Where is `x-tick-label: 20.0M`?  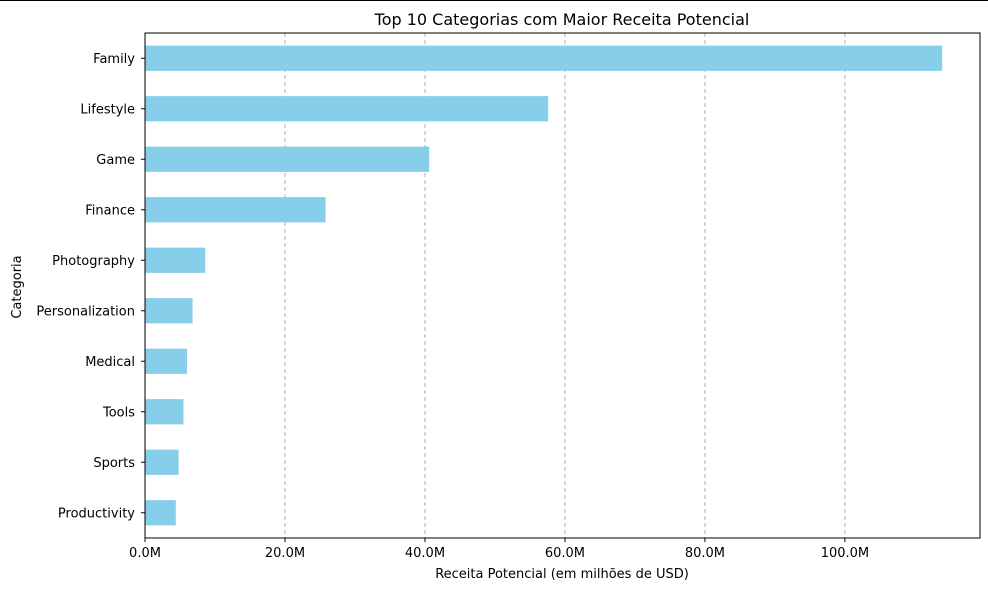 x-tick-label: 20.0M is located at coordinates (285, 553).